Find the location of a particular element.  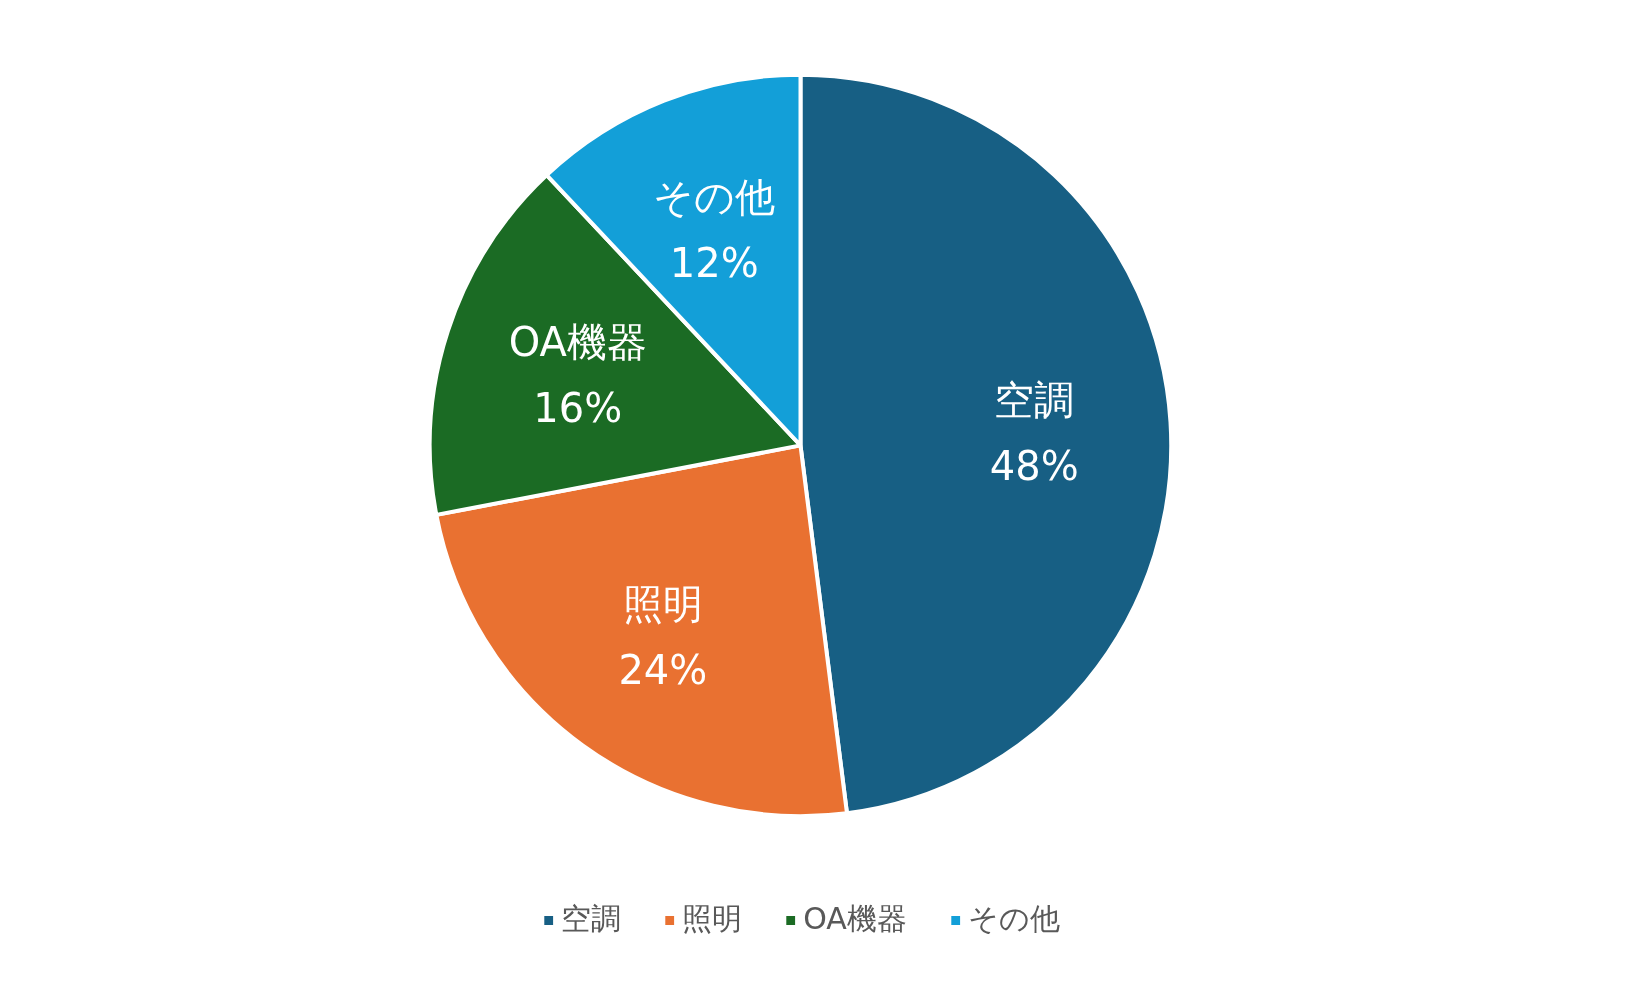

slice-label: 空調 is located at coordinates (1034, 399).